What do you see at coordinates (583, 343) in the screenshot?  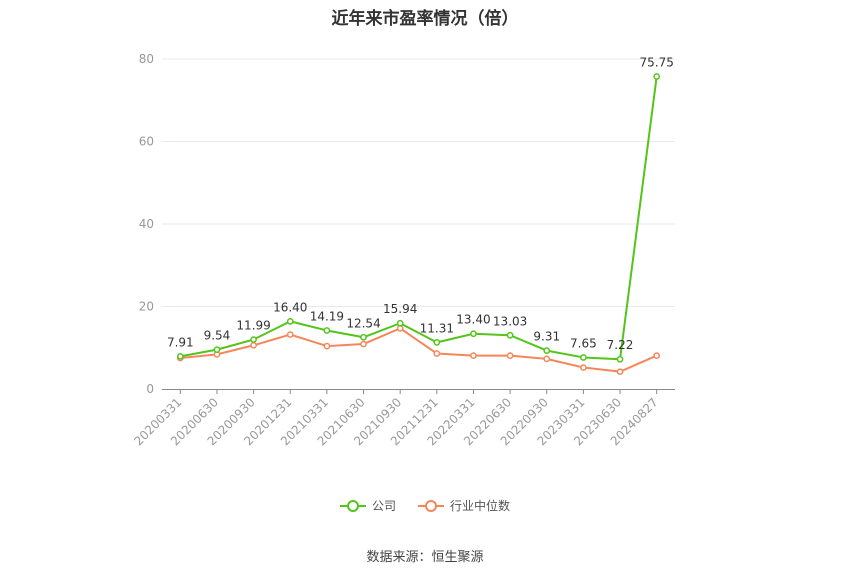 I see `company-data-label: 7.65` at bounding box center [583, 343].